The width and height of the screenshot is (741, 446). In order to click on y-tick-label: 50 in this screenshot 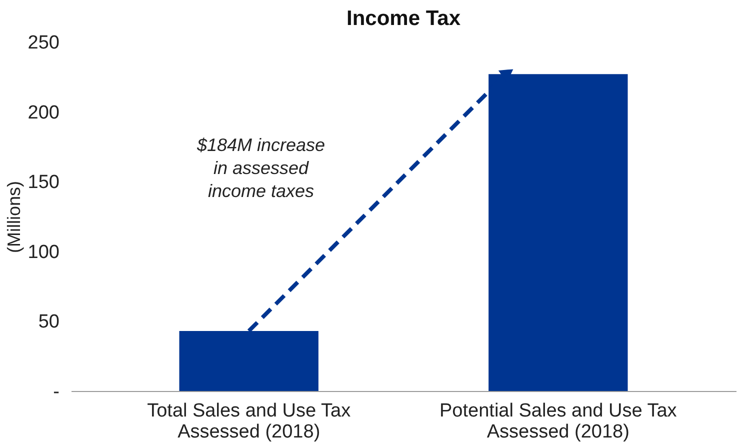, I will do `click(49, 322)`.